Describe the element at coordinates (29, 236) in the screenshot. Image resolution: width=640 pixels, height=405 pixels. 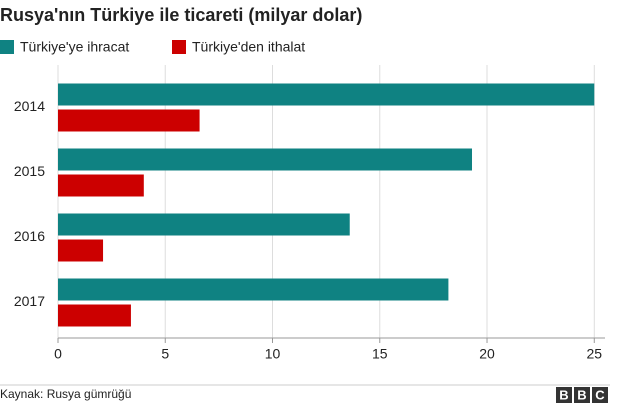
I see `y-tick-label: 2016` at that location.